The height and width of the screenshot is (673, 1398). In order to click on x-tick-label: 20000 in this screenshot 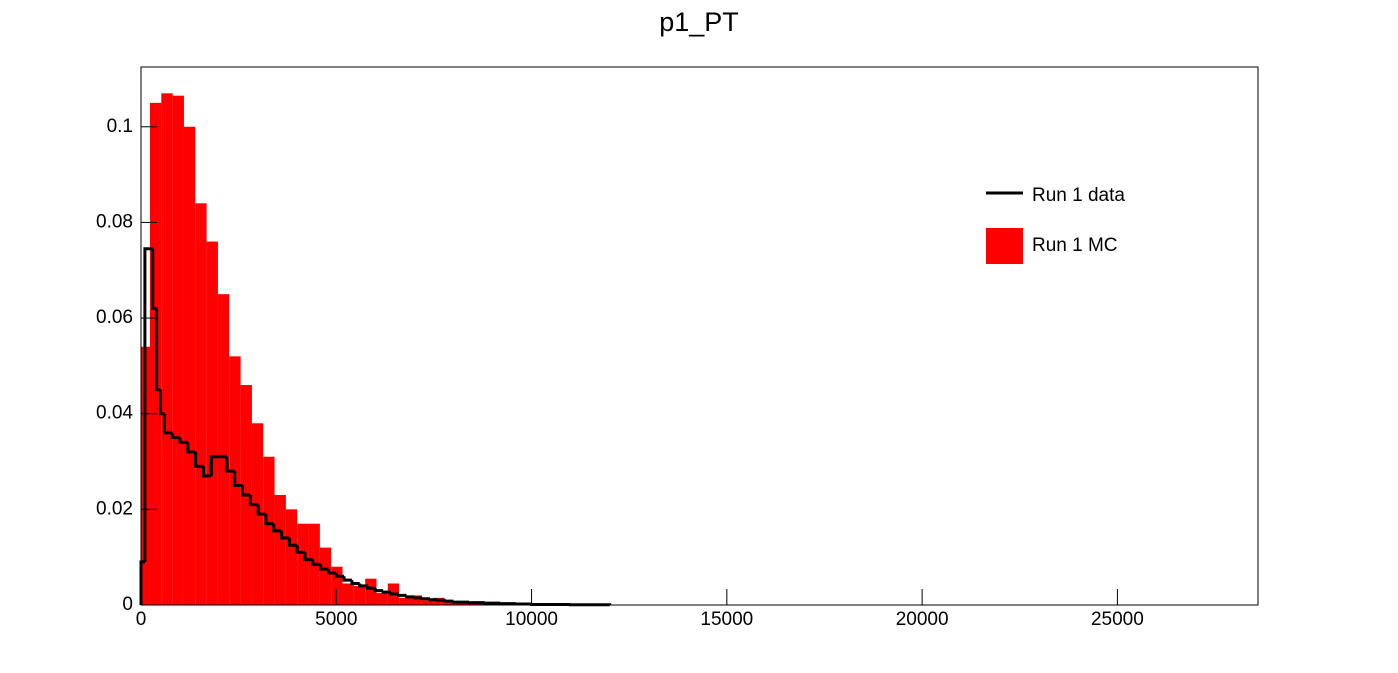, I will do `click(922, 619)`.